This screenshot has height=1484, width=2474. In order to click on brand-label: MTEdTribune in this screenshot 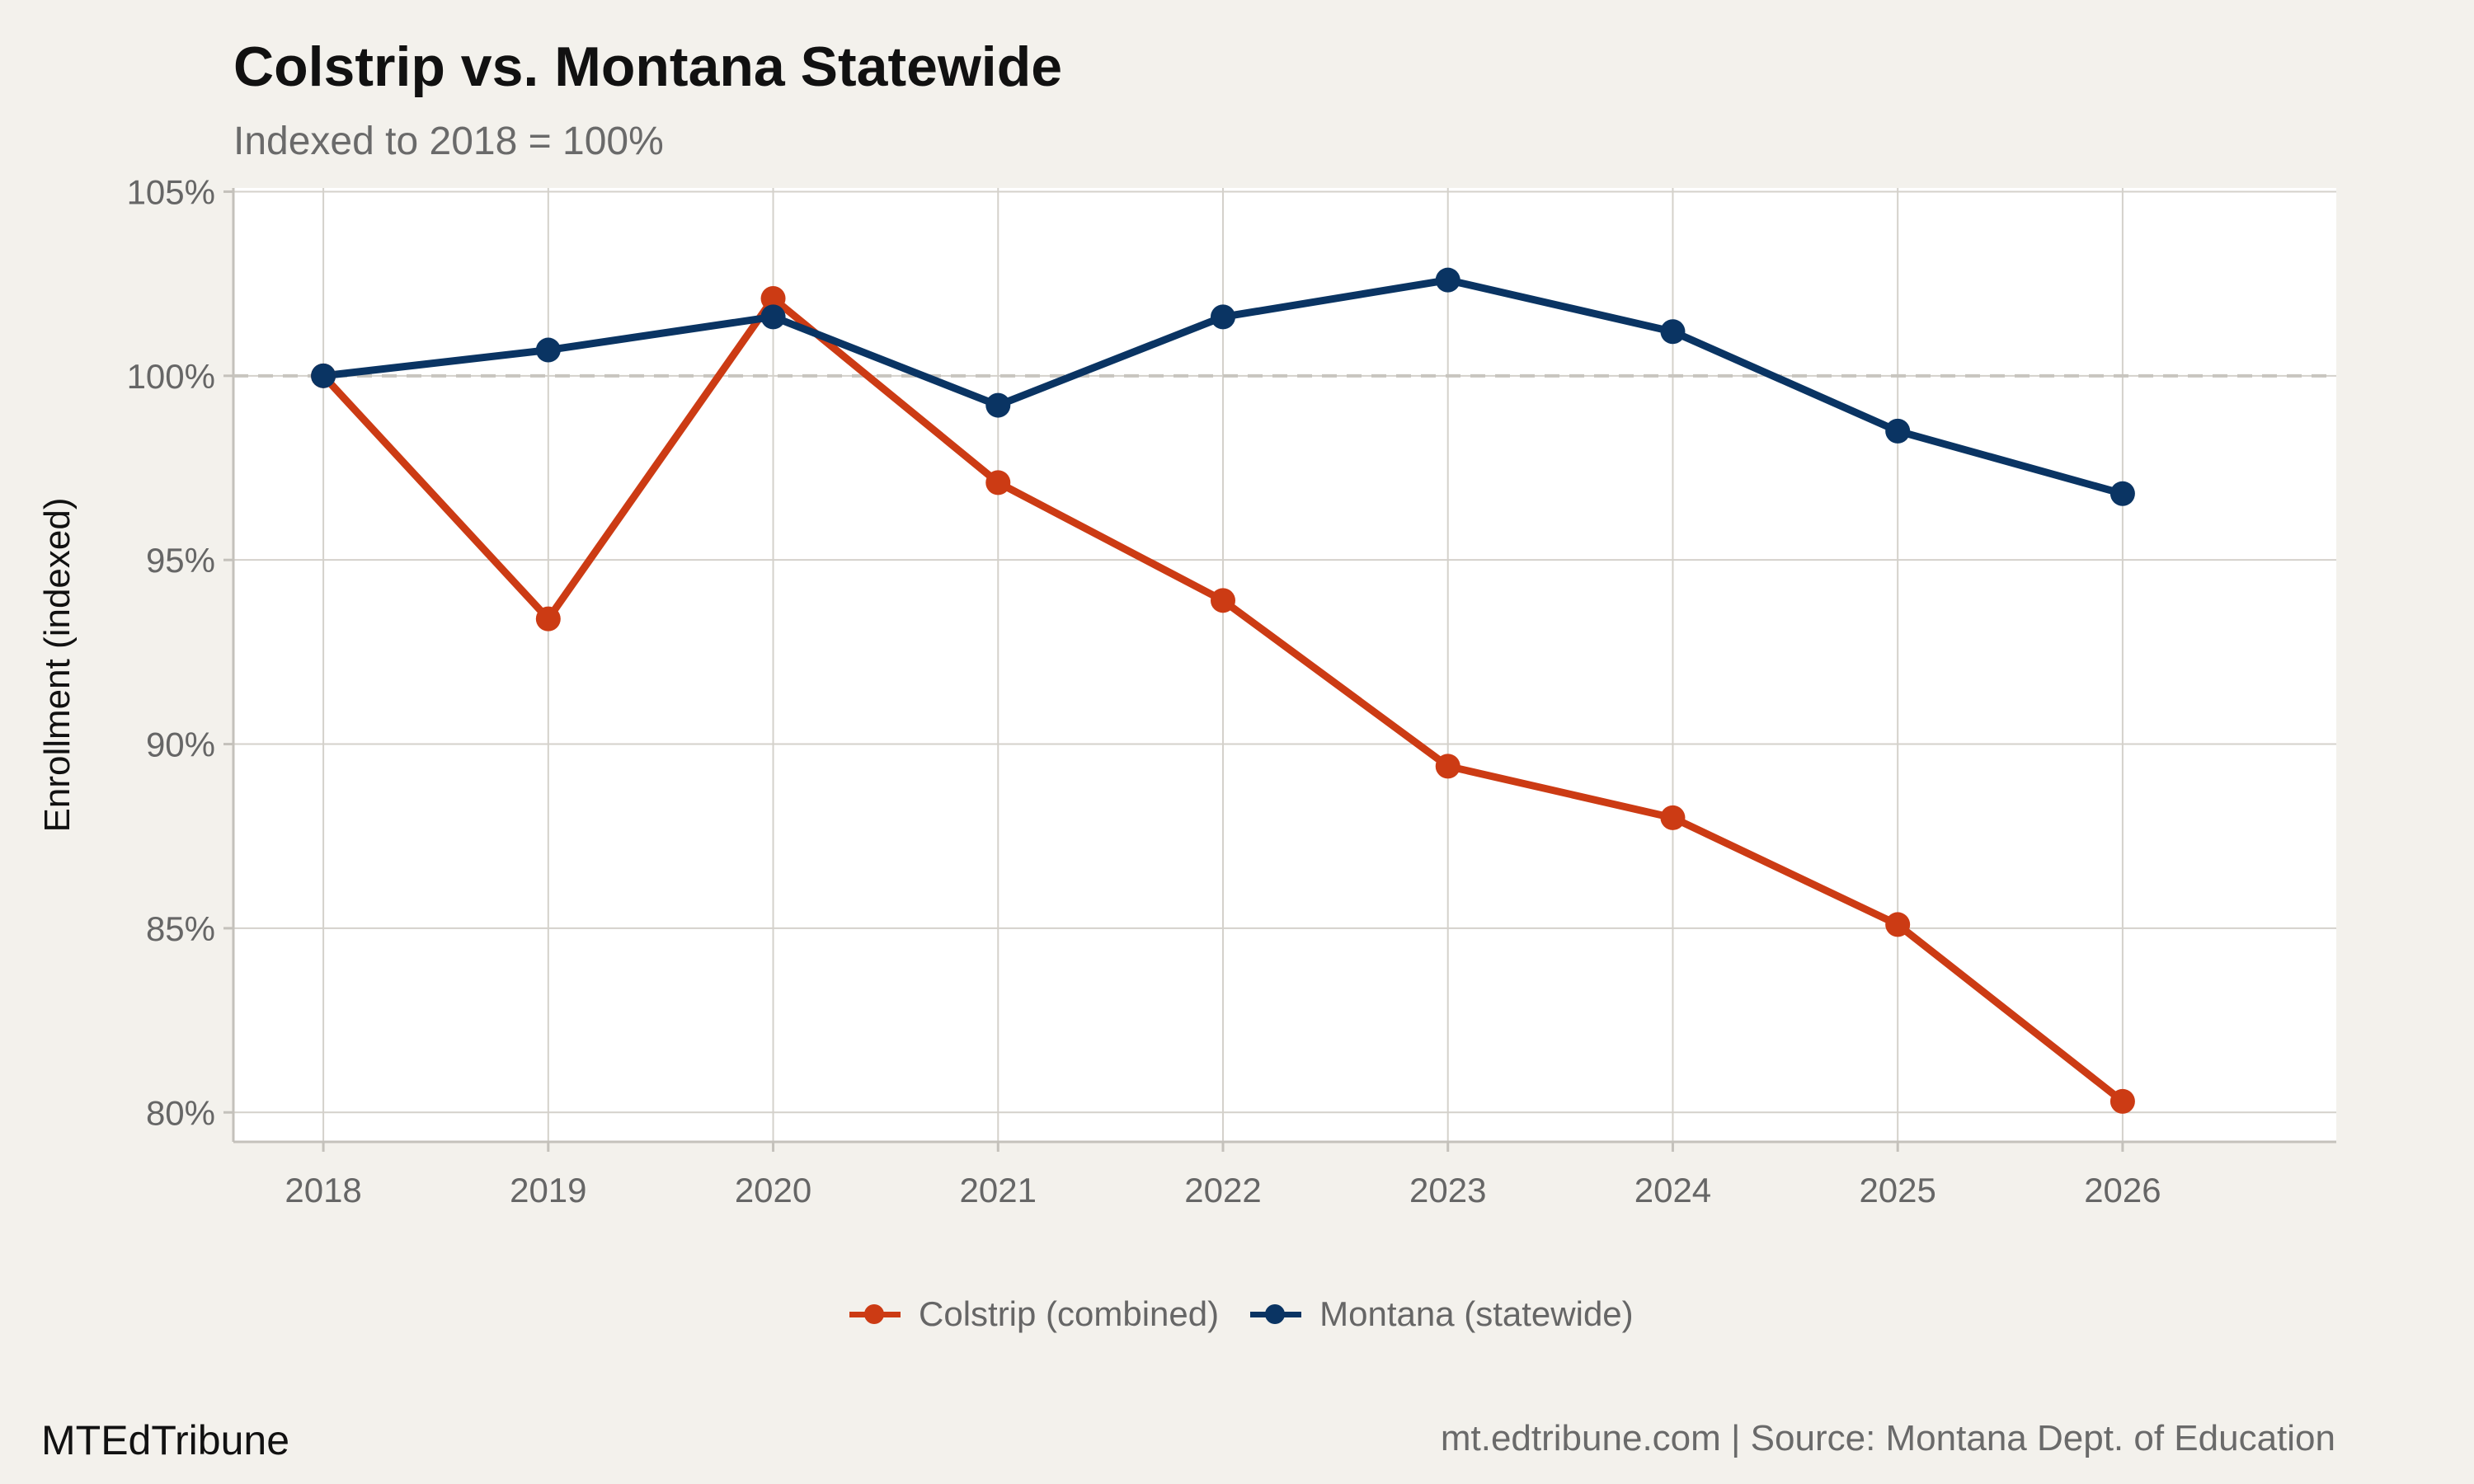, I will do `click(165, 1440)`.